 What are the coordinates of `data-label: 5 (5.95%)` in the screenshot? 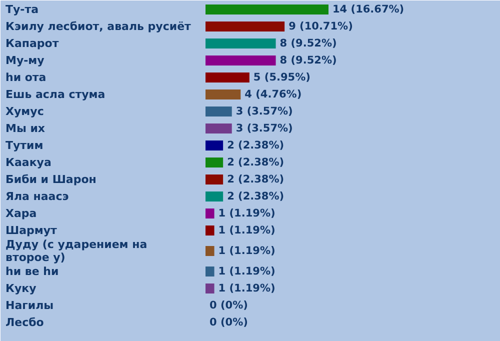 It's located at (281, 78).